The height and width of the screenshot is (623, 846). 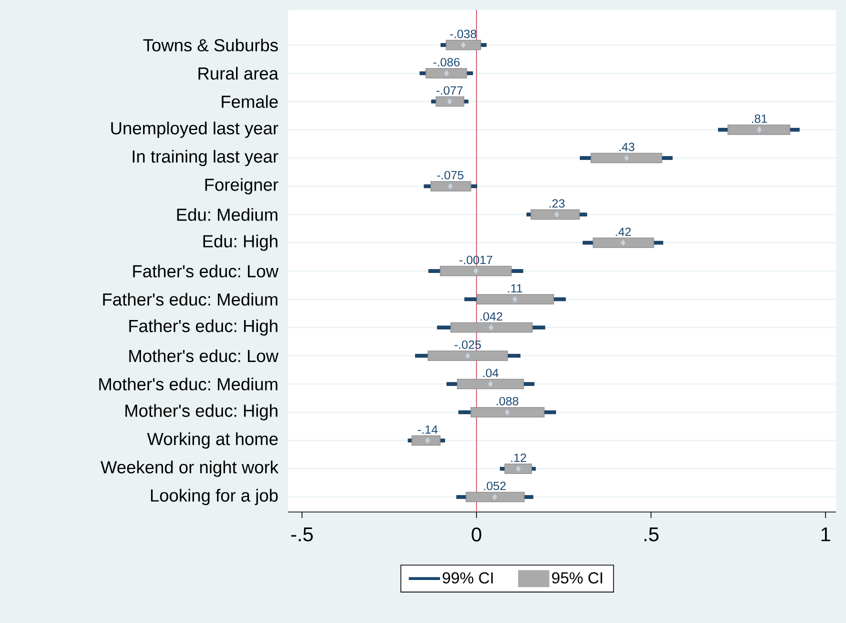 What do you see at coordinates (194, 130) in the screenshot?
I see `y-tick-label: Unemployed last year` at bounding box center [194, 130].